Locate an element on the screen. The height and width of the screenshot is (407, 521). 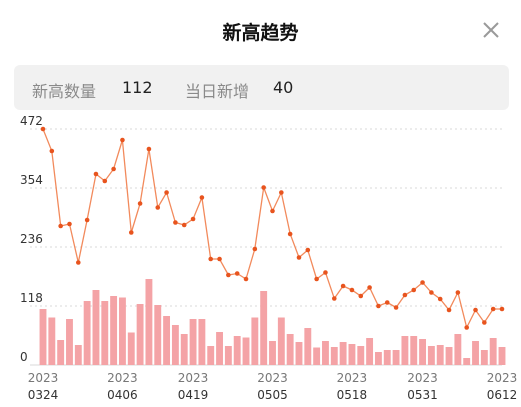
x-tick-date: 0505 is located at coordinates (272, 395).